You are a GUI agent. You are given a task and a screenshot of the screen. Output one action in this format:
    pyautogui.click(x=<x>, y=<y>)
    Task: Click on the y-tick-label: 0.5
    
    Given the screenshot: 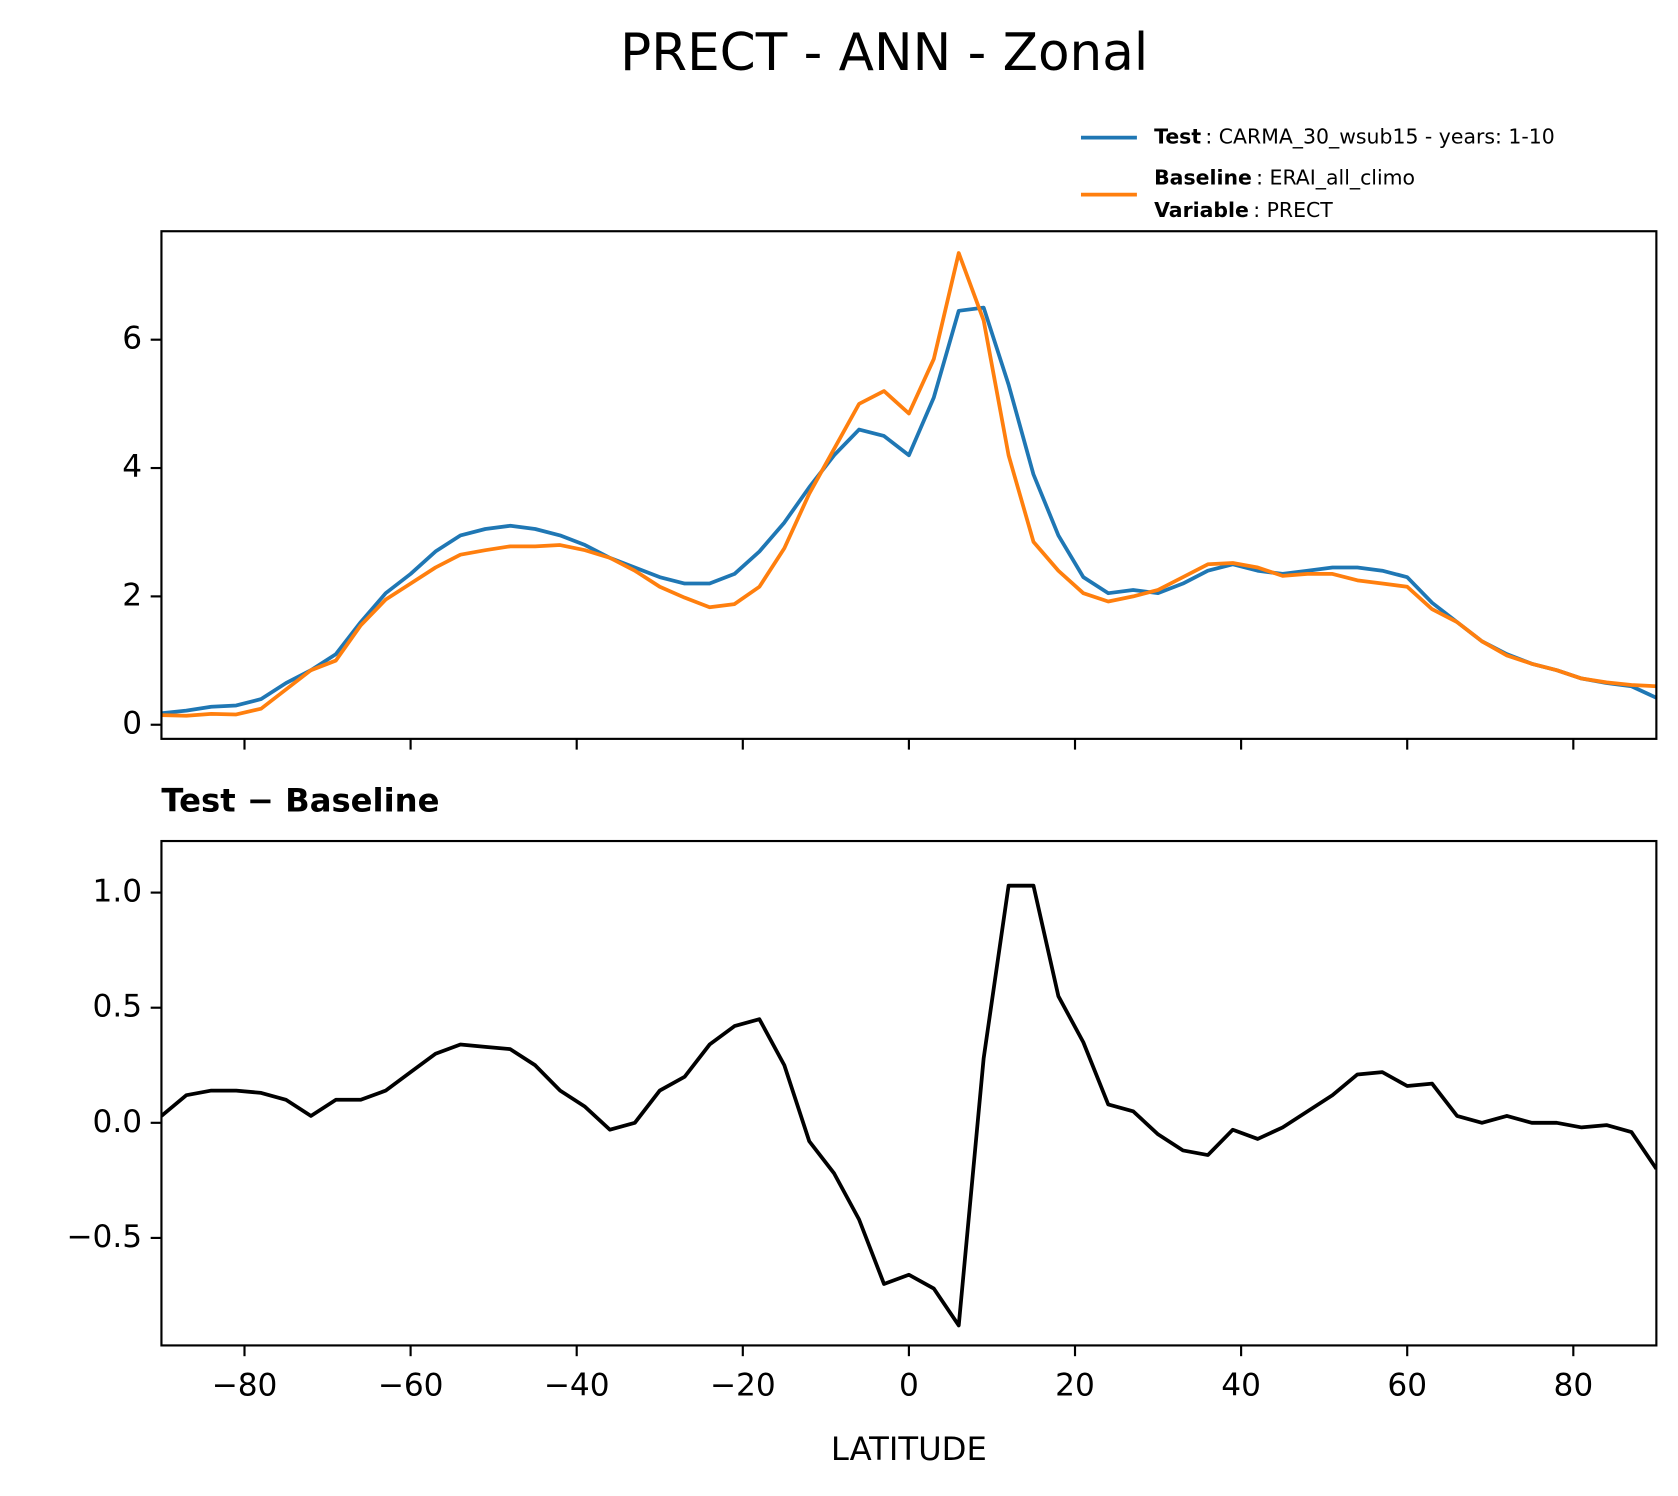 What is the action you would take?
    pyautogui.click(x=118, y=1007)
    